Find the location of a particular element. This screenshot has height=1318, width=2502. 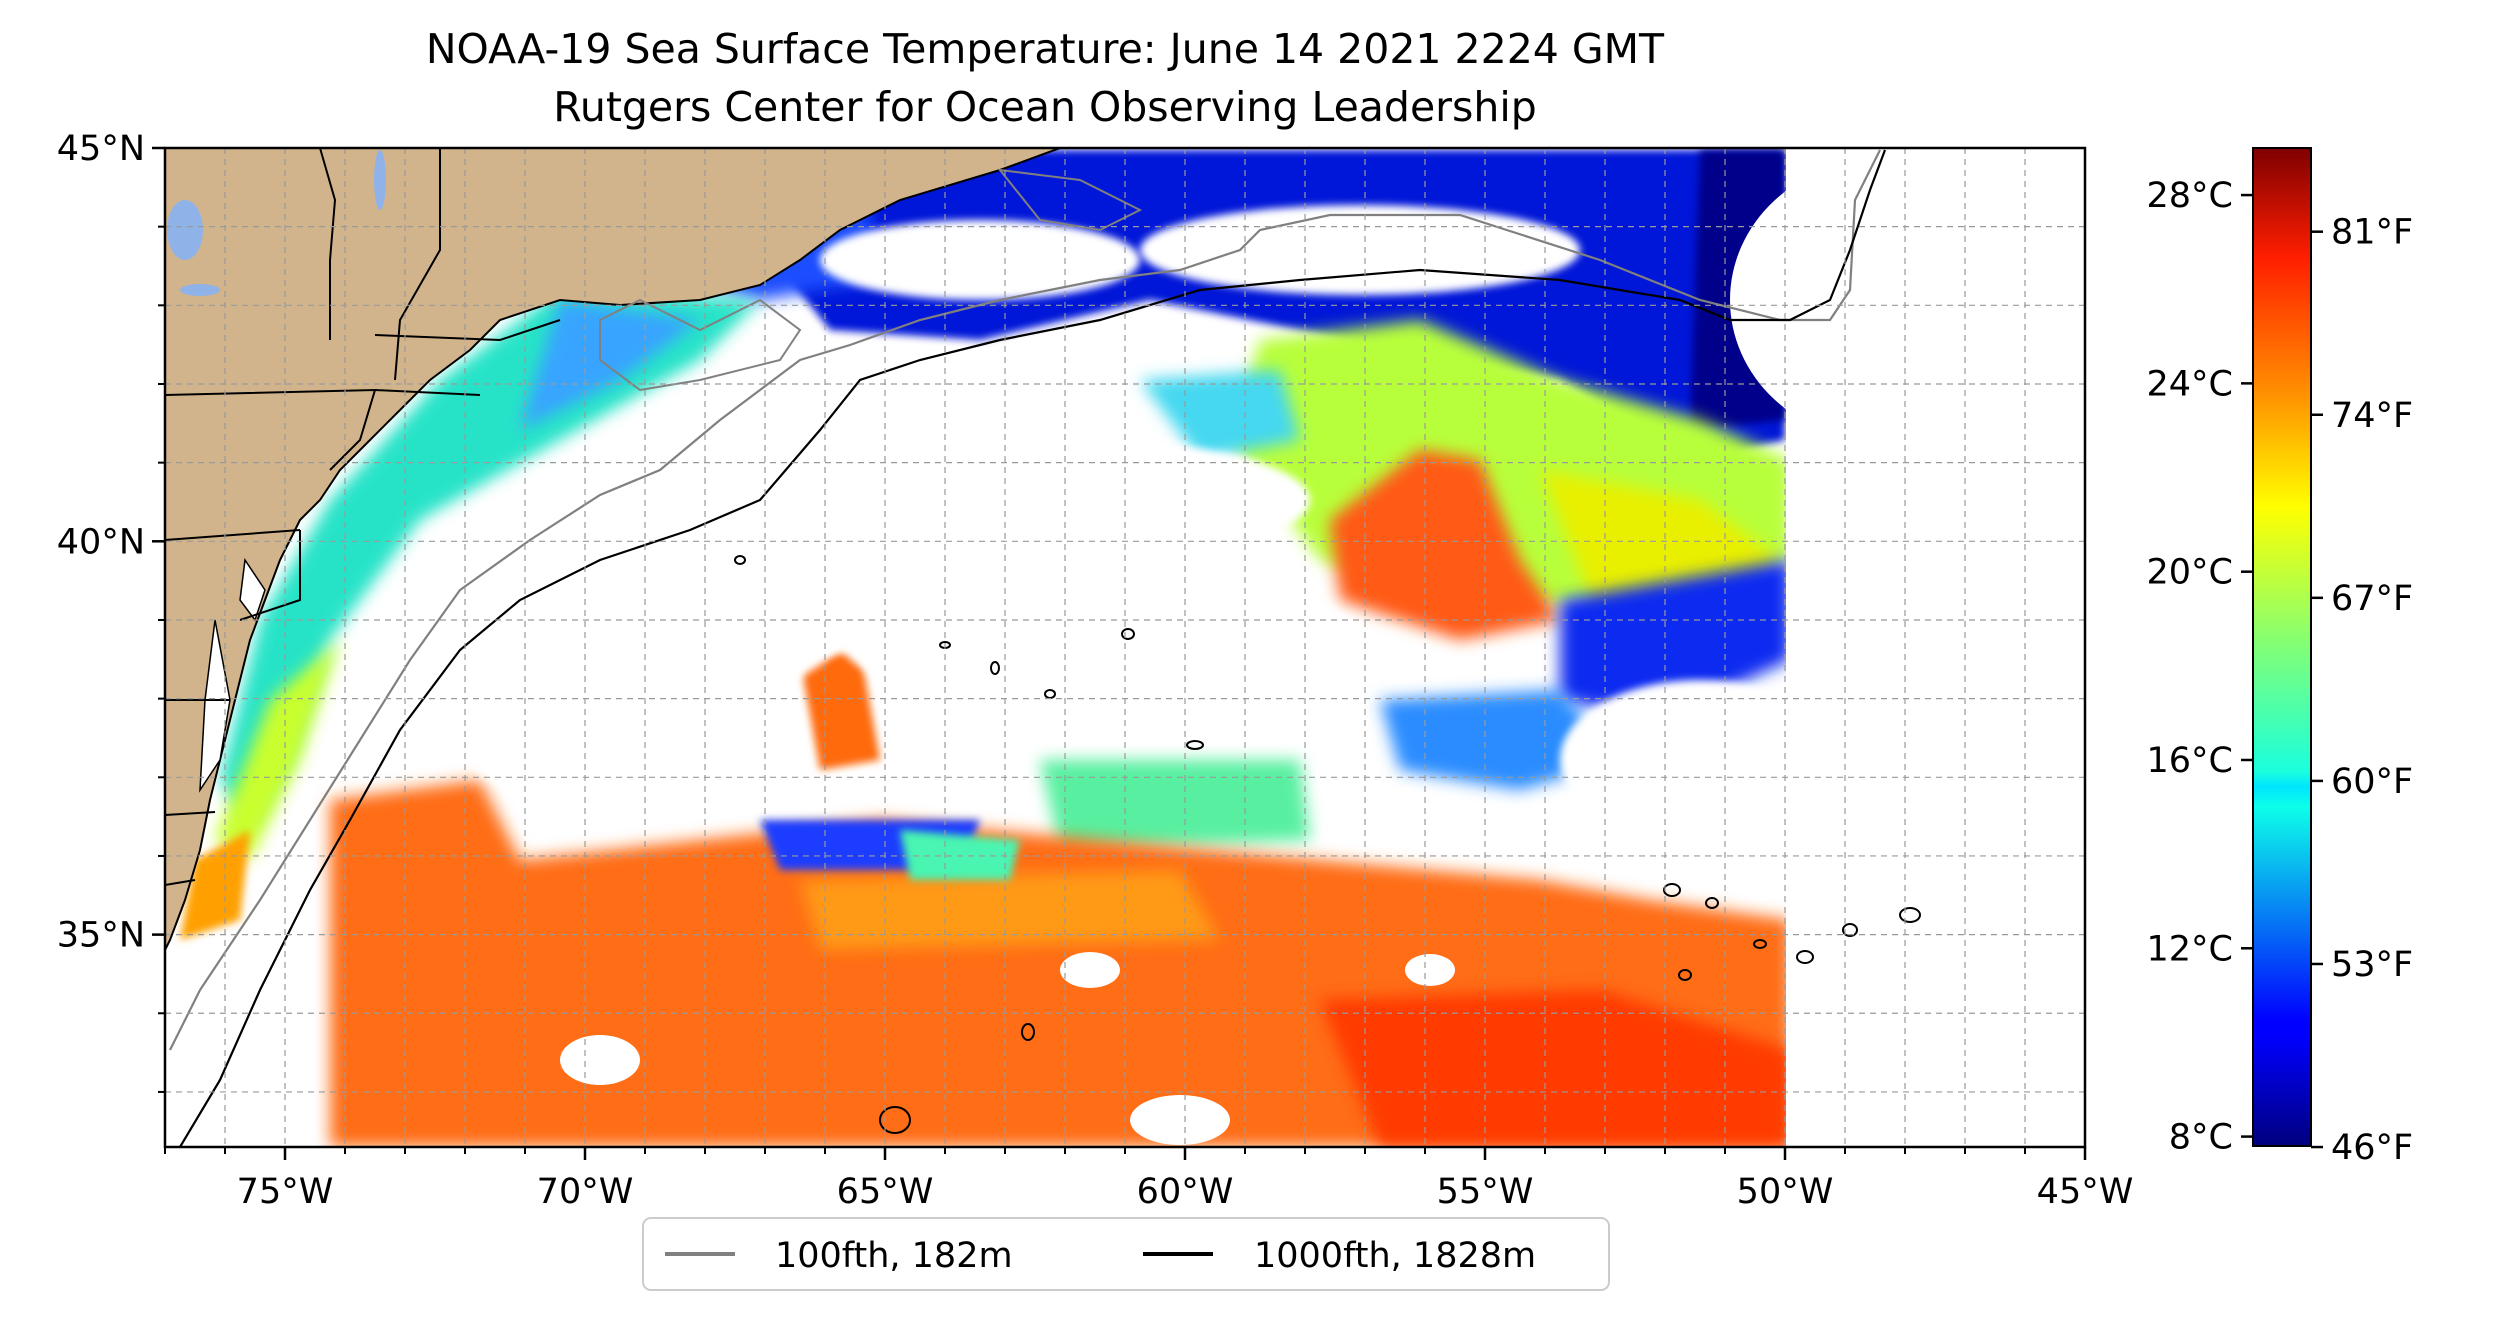

celsius-tick-label: 12°C is located at coordinates (2190, 949).